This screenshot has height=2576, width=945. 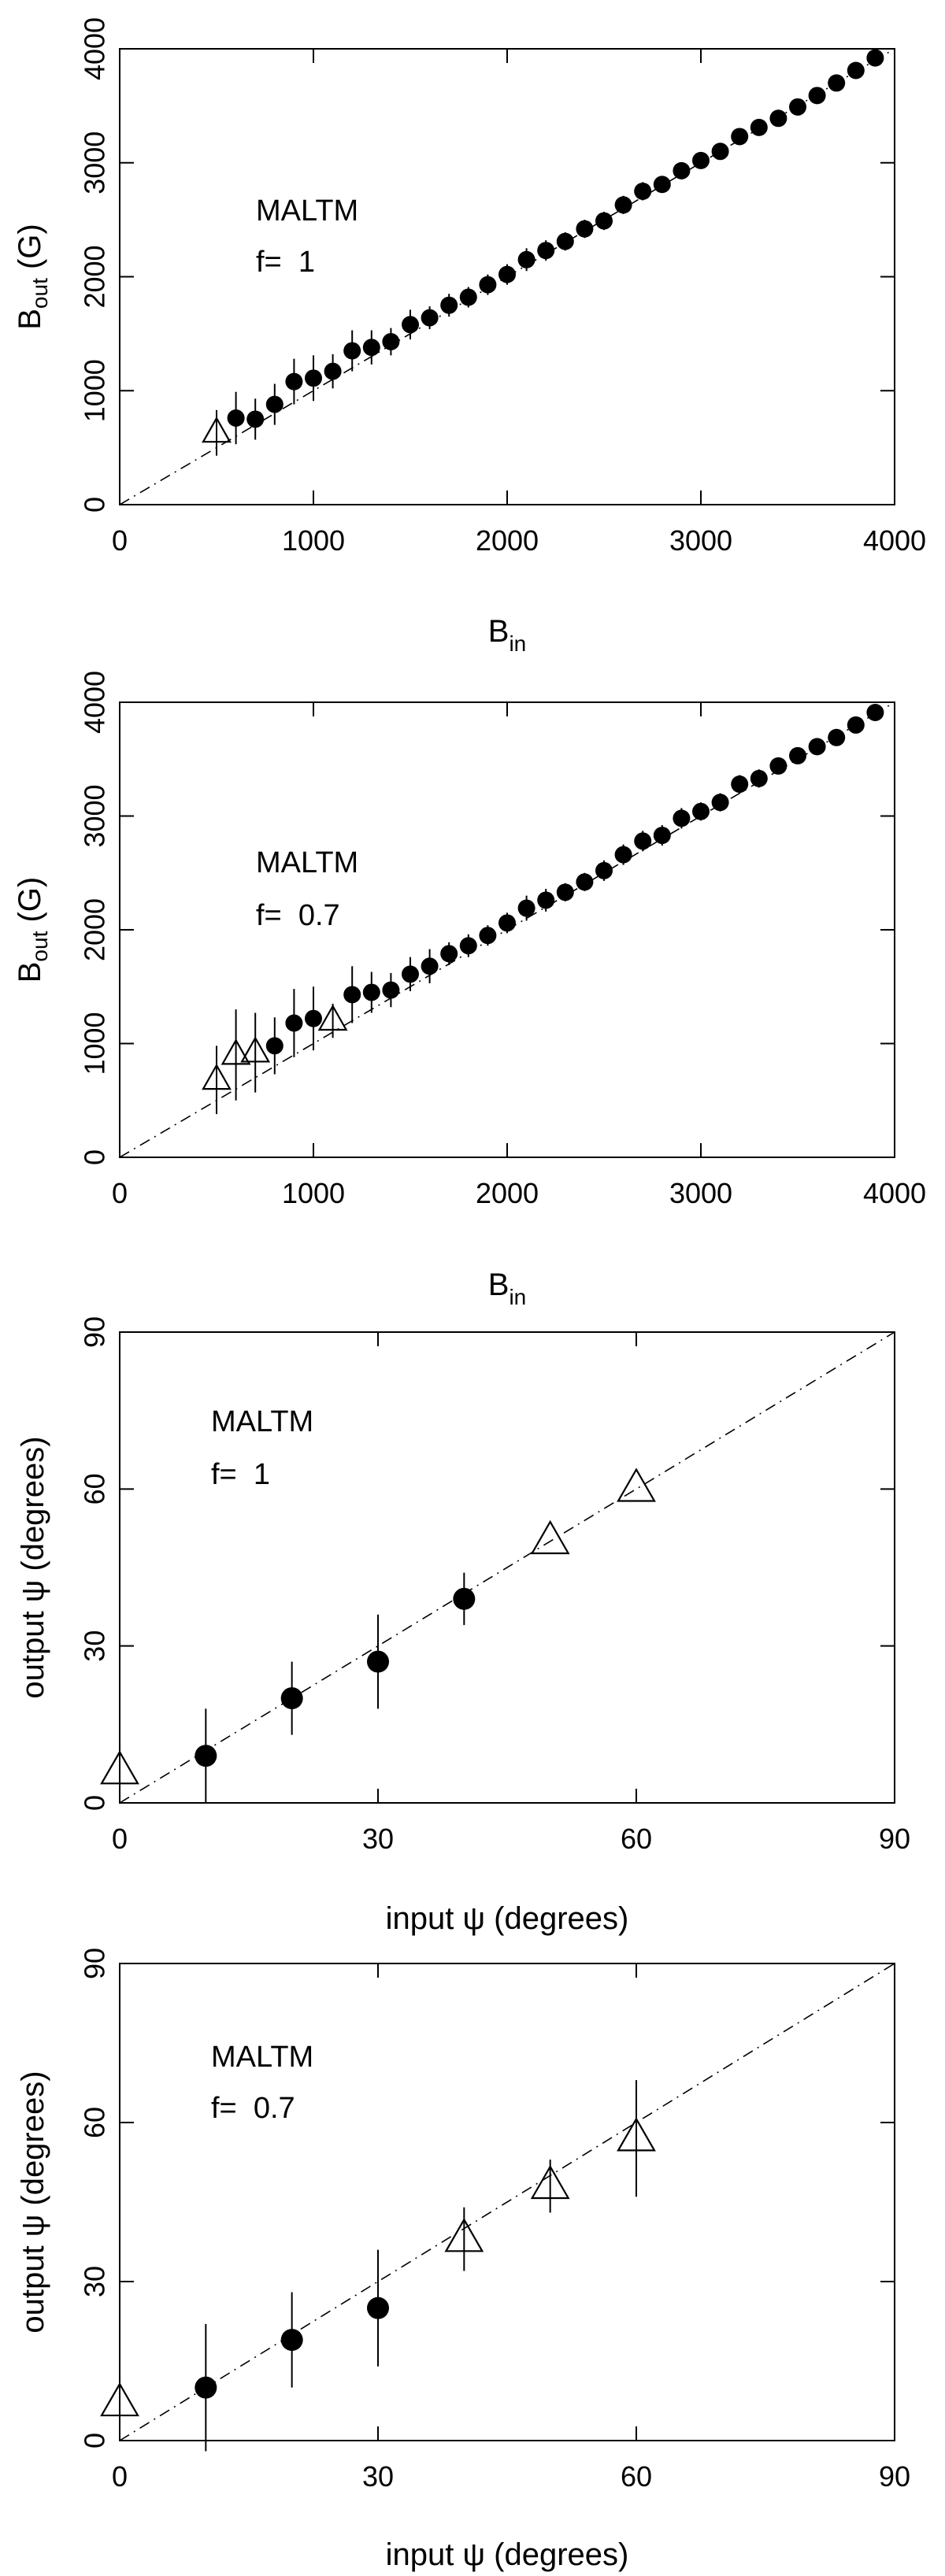 I want to click on x-tick-label: 2000, so click(x=507, y=1193).